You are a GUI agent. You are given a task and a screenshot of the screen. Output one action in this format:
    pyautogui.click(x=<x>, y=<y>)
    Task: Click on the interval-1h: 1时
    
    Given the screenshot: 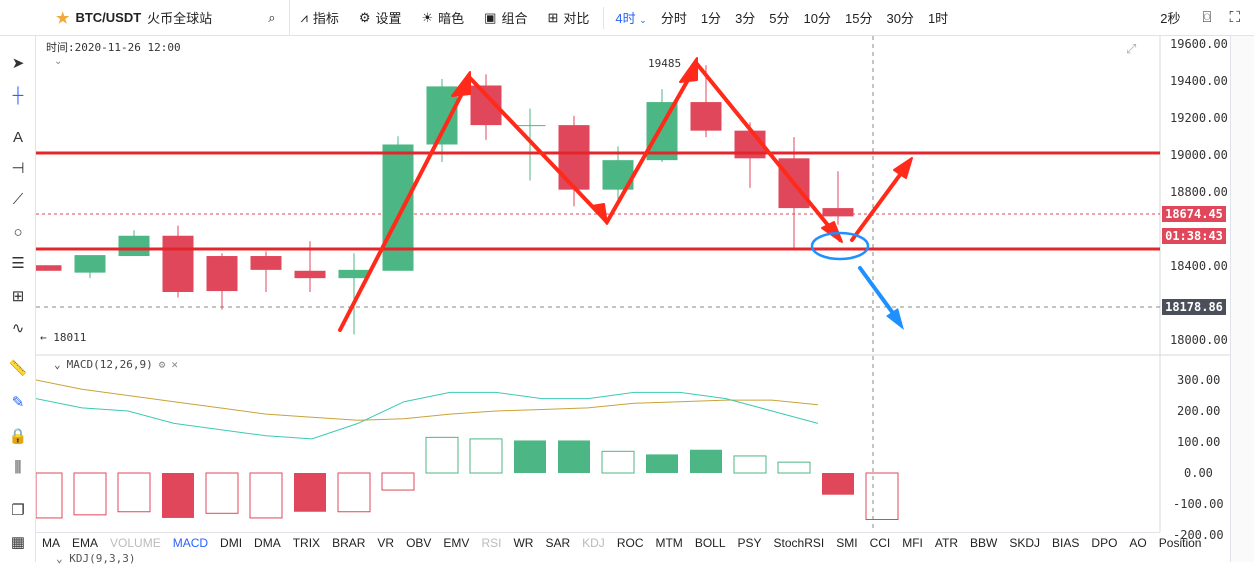 What is the action you would take?
    pyautogui.click(x=938, y=18)
    